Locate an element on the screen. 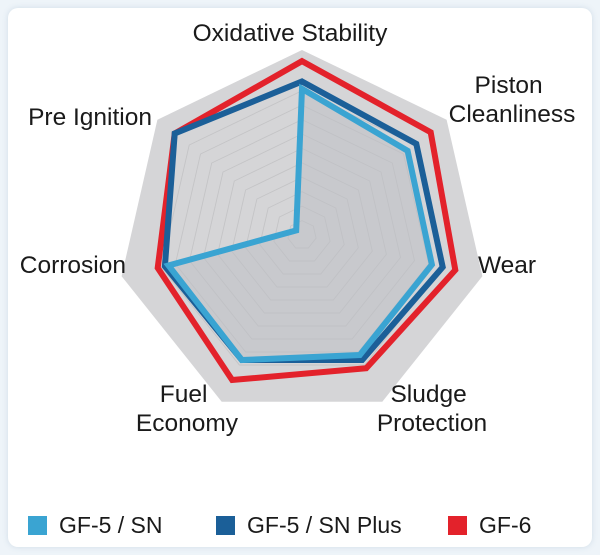 Image resolution: width=600 pixels, height=555 pixels. legend-item-gf6: GF-6 is located at coordinates (489, 525).